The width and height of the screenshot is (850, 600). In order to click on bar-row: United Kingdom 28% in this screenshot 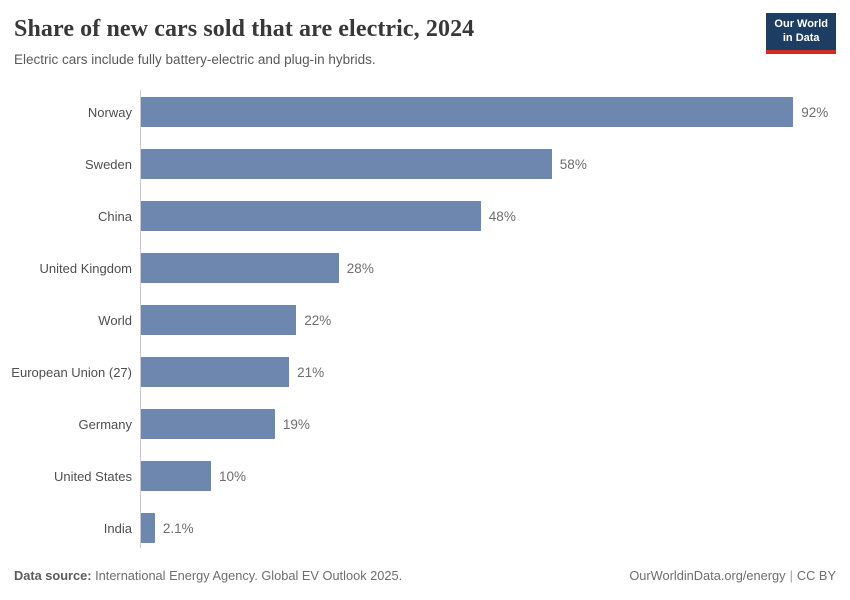, I will do `click(425, 268)`.